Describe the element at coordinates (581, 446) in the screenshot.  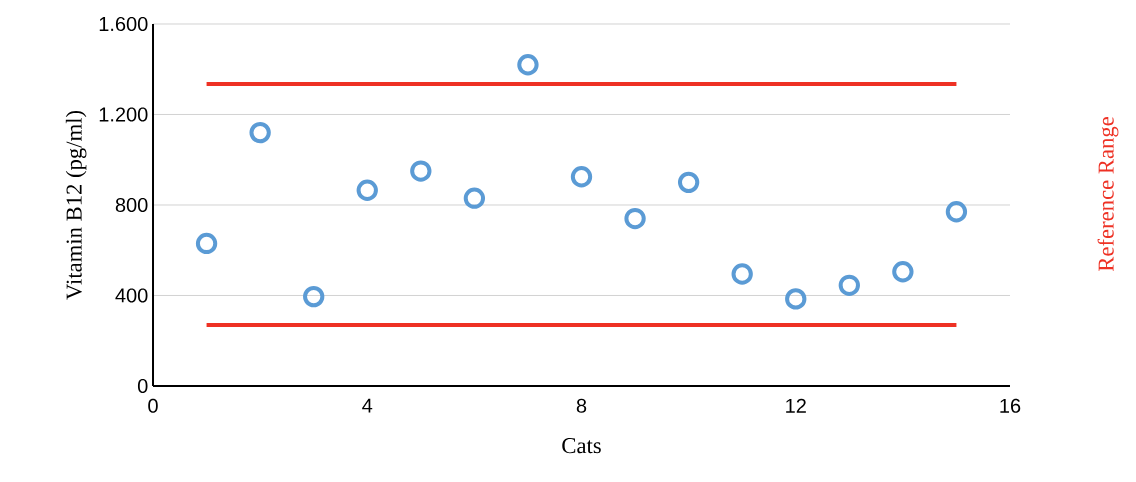
I see `x-axis-title: Cats` at that location.